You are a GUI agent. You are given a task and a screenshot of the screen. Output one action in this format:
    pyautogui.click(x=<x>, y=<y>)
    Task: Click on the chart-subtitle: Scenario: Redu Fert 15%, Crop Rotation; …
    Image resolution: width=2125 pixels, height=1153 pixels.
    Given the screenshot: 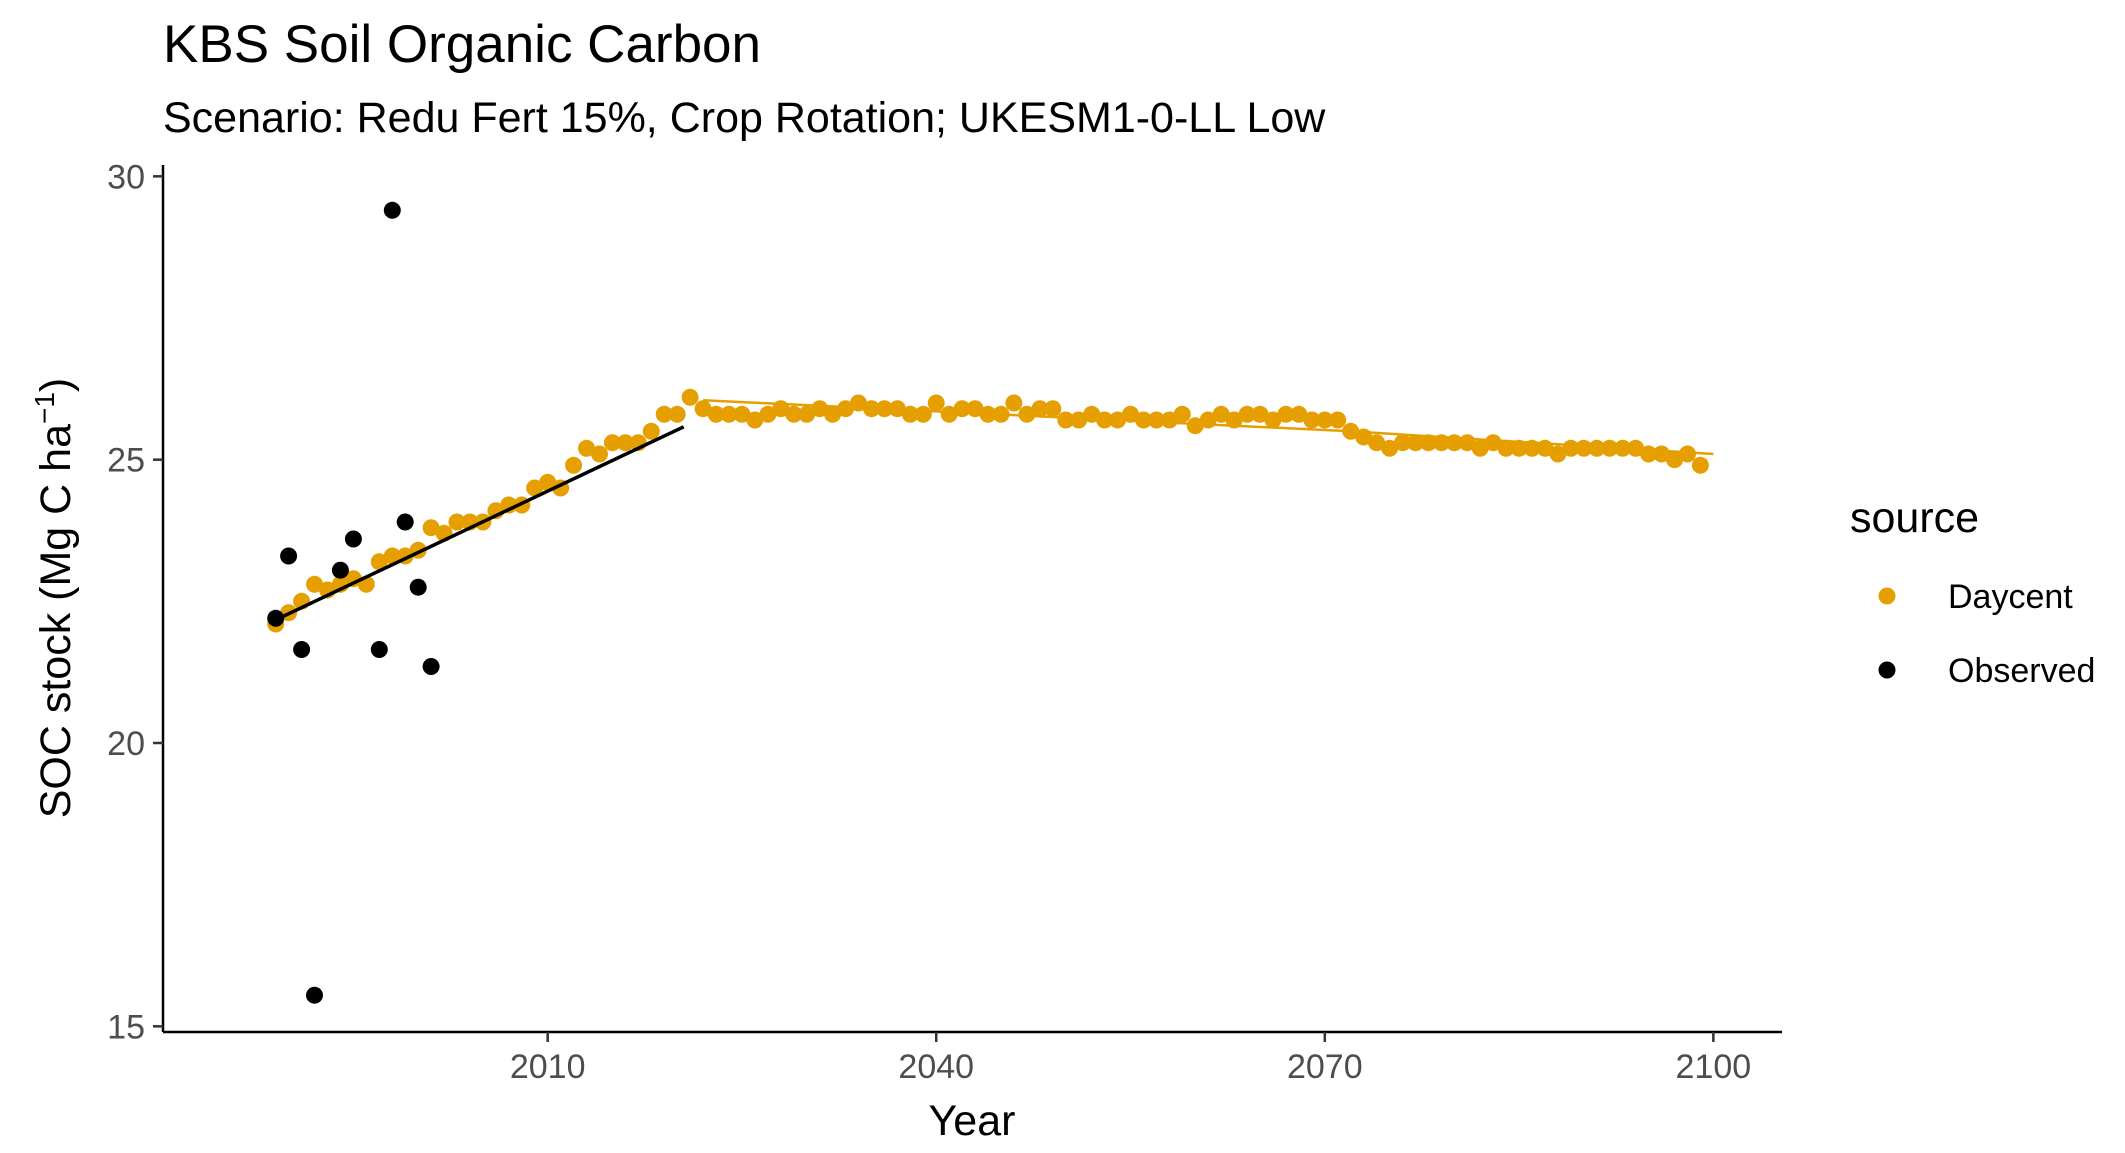 What is the action you would take?
    pyautogui.click(x=744, y=118)
    